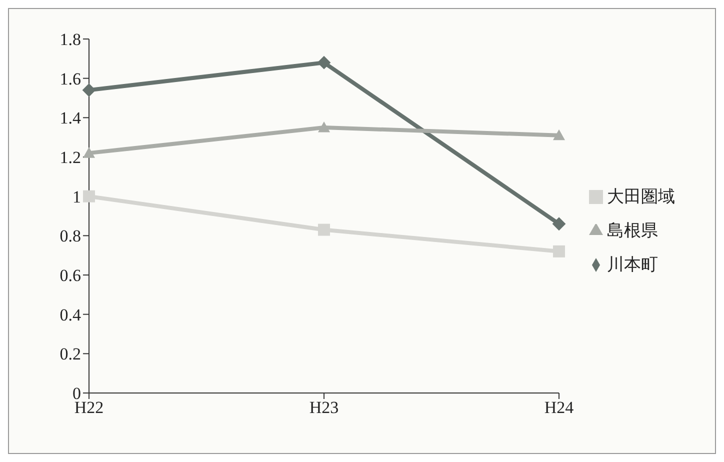 This screenshot has height=462, width=724. What do you see at coordinates (71, 314) in the screenshot?
I see `y-tick-label: 0.4` at bounding box center [71, 314].